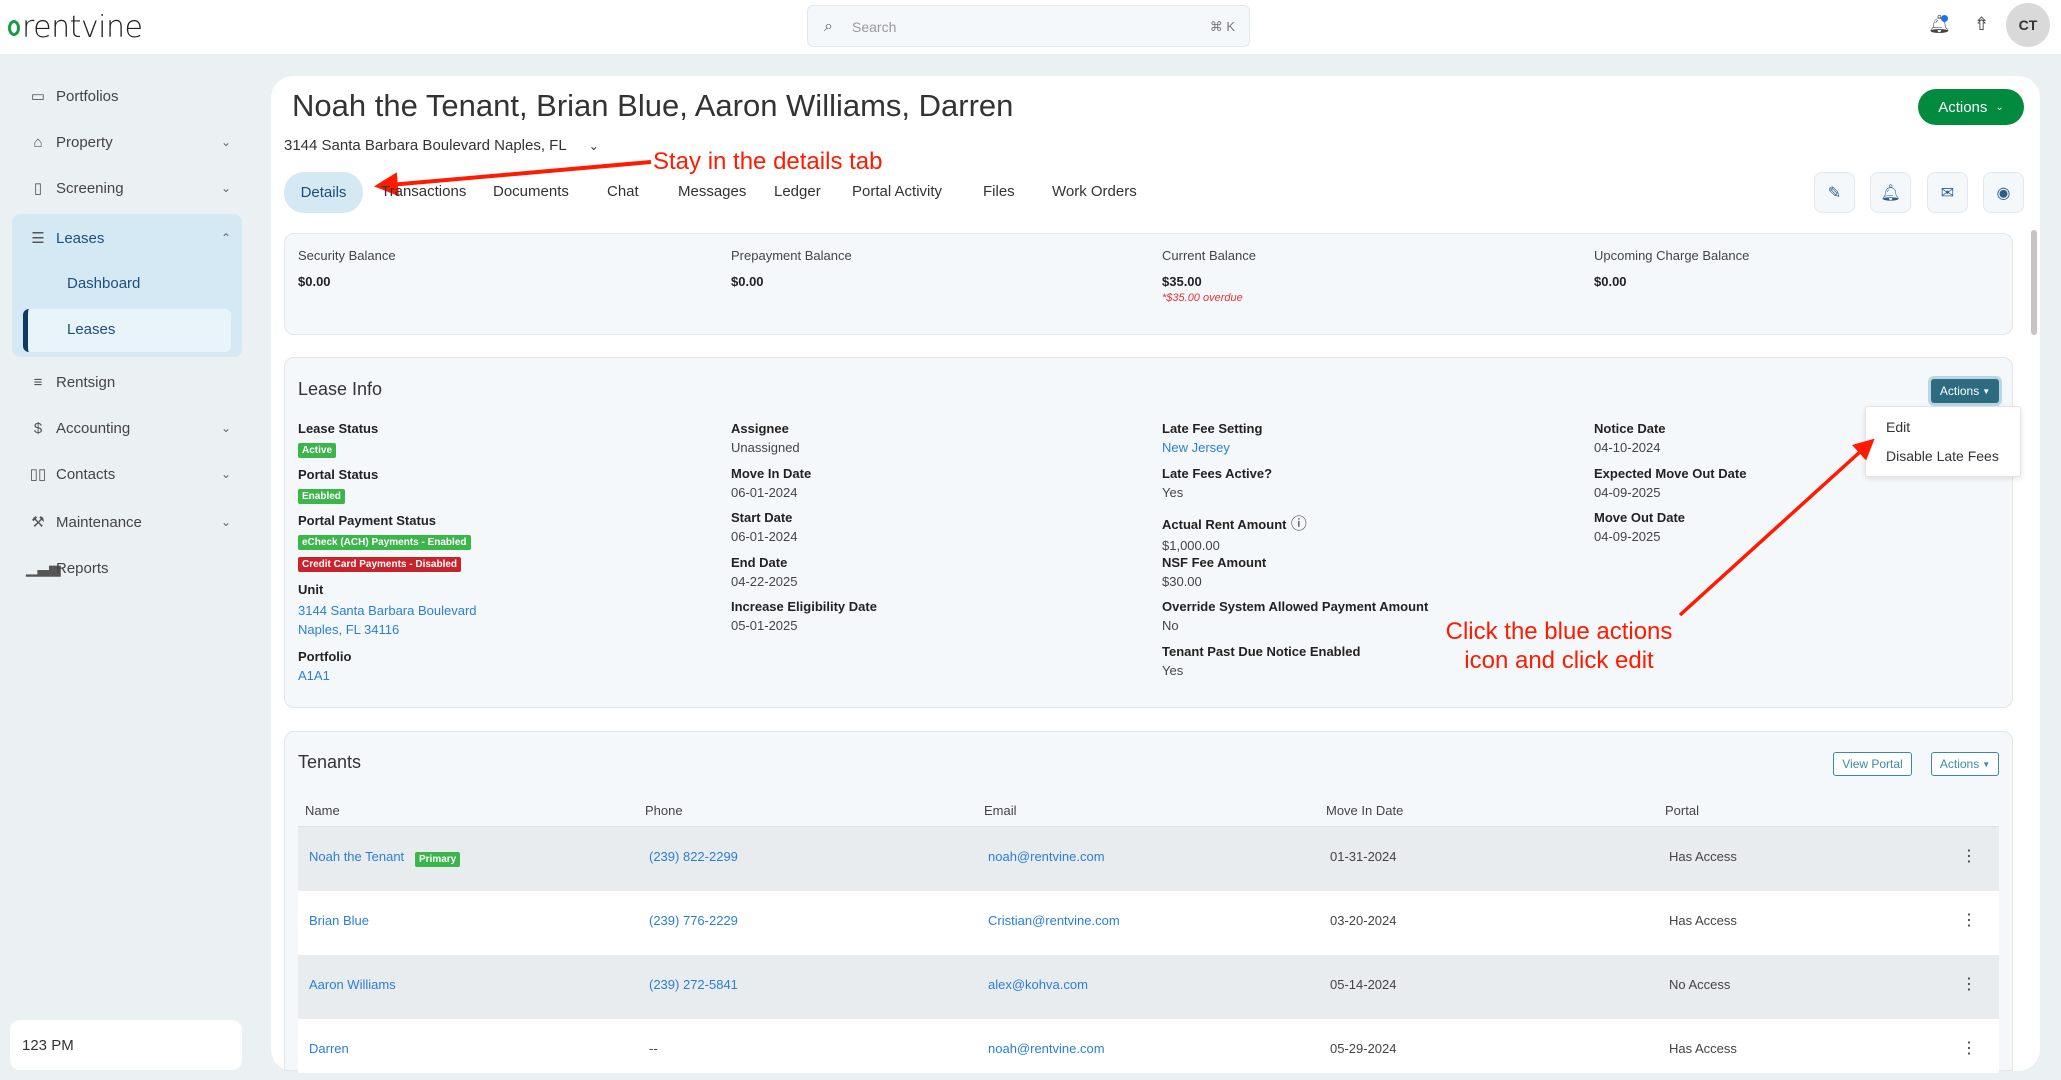 The image size is (2061, 1080). What do you see at coordinates (1295, 488) in the screenshot?
I see `lease-field: Late Fees Active? Yes` at bounding box center [1295, 488].